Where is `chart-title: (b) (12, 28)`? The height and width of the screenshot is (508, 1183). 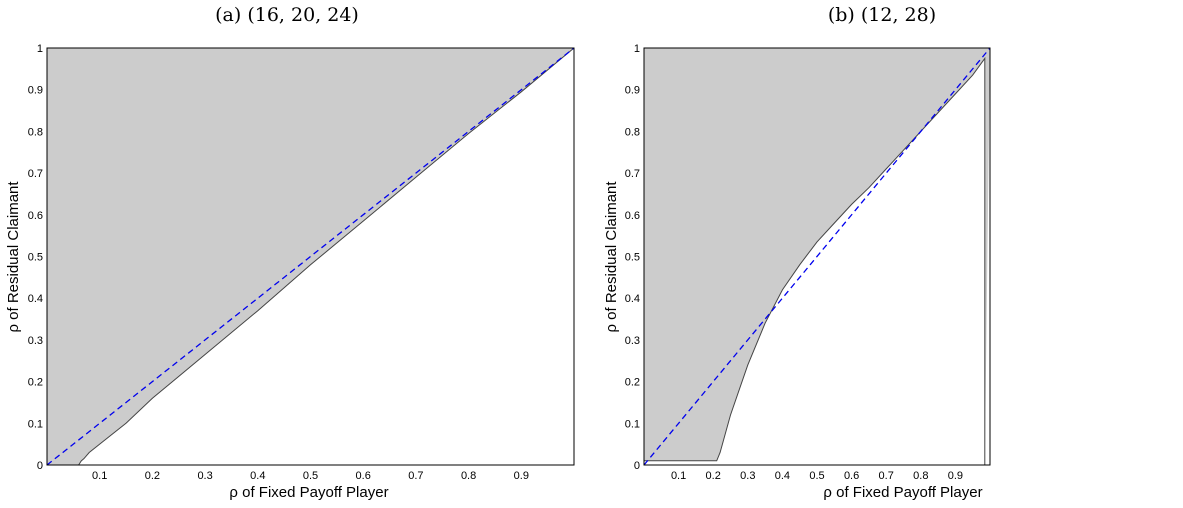 chart-title: (b) (12, 28) is located at coordinates (882, 15).